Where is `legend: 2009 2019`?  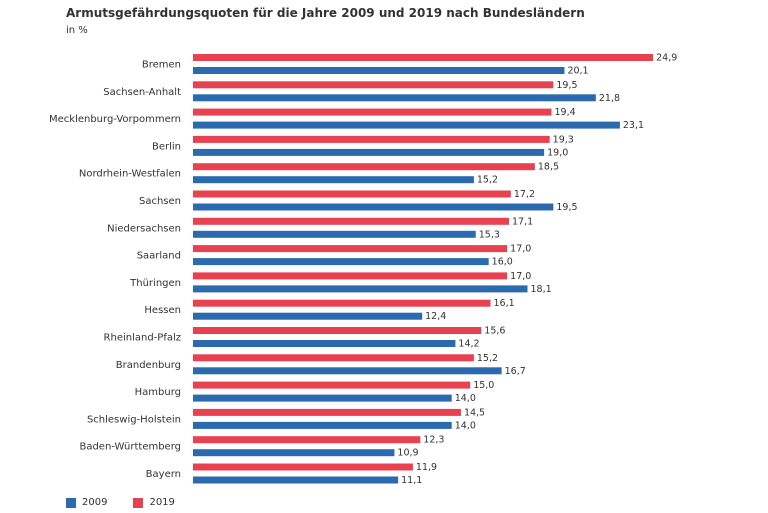 legend: 2009 2019 is located at coordinates (133, 502).